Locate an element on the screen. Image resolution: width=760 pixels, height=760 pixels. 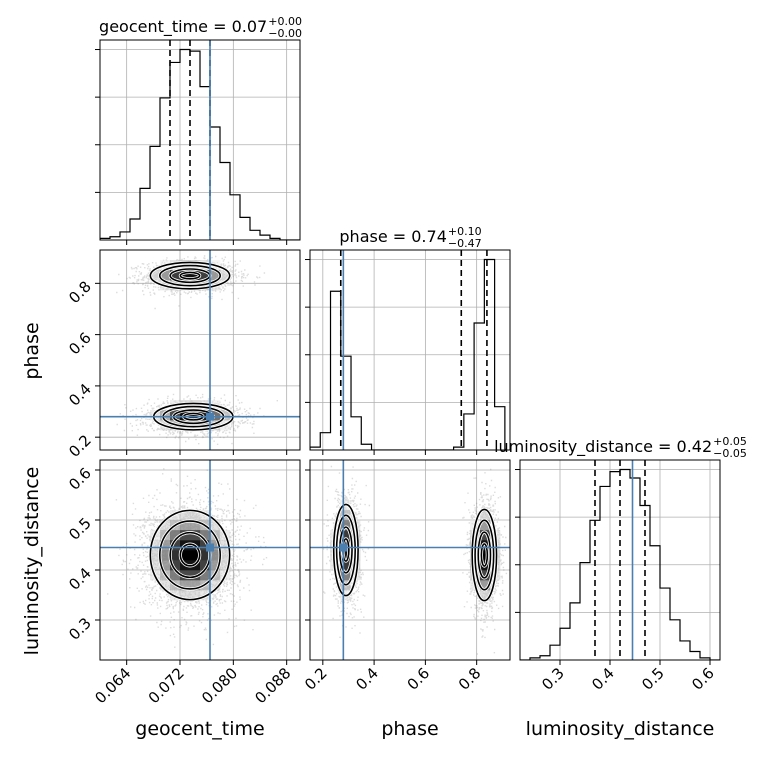
panel-title-upper-phase: +0.10 is located at coordinates (465, 231).